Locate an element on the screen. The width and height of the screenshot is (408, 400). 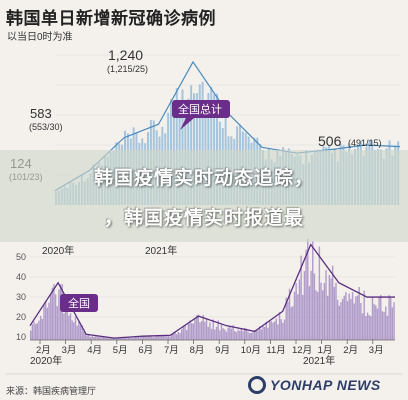
callout-value: 506 is located at coordinates (330, 141).